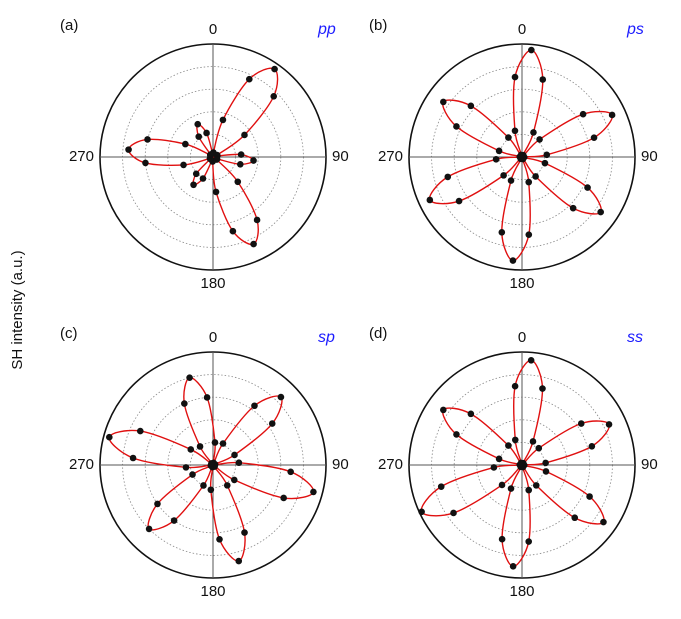 This screenshot has width=681, height=619. What do you see at coordinates (326, 337) in the screenshot?
I see `mode-label: sp` at bounding box center [326, 337].